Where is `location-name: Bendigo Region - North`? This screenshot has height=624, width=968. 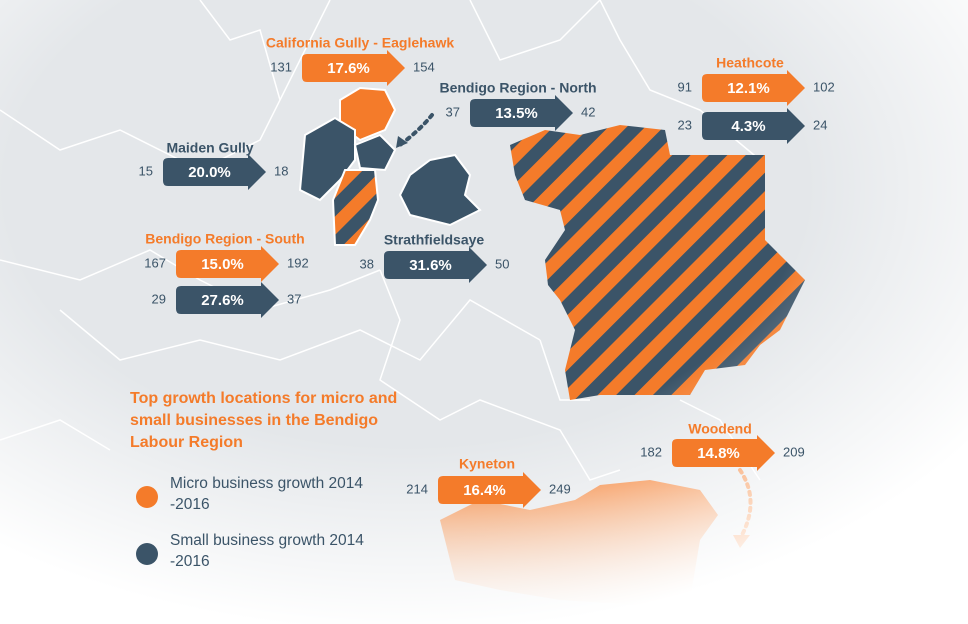 location-name: Bendigo Region - North is located at coordinates (517, 88).